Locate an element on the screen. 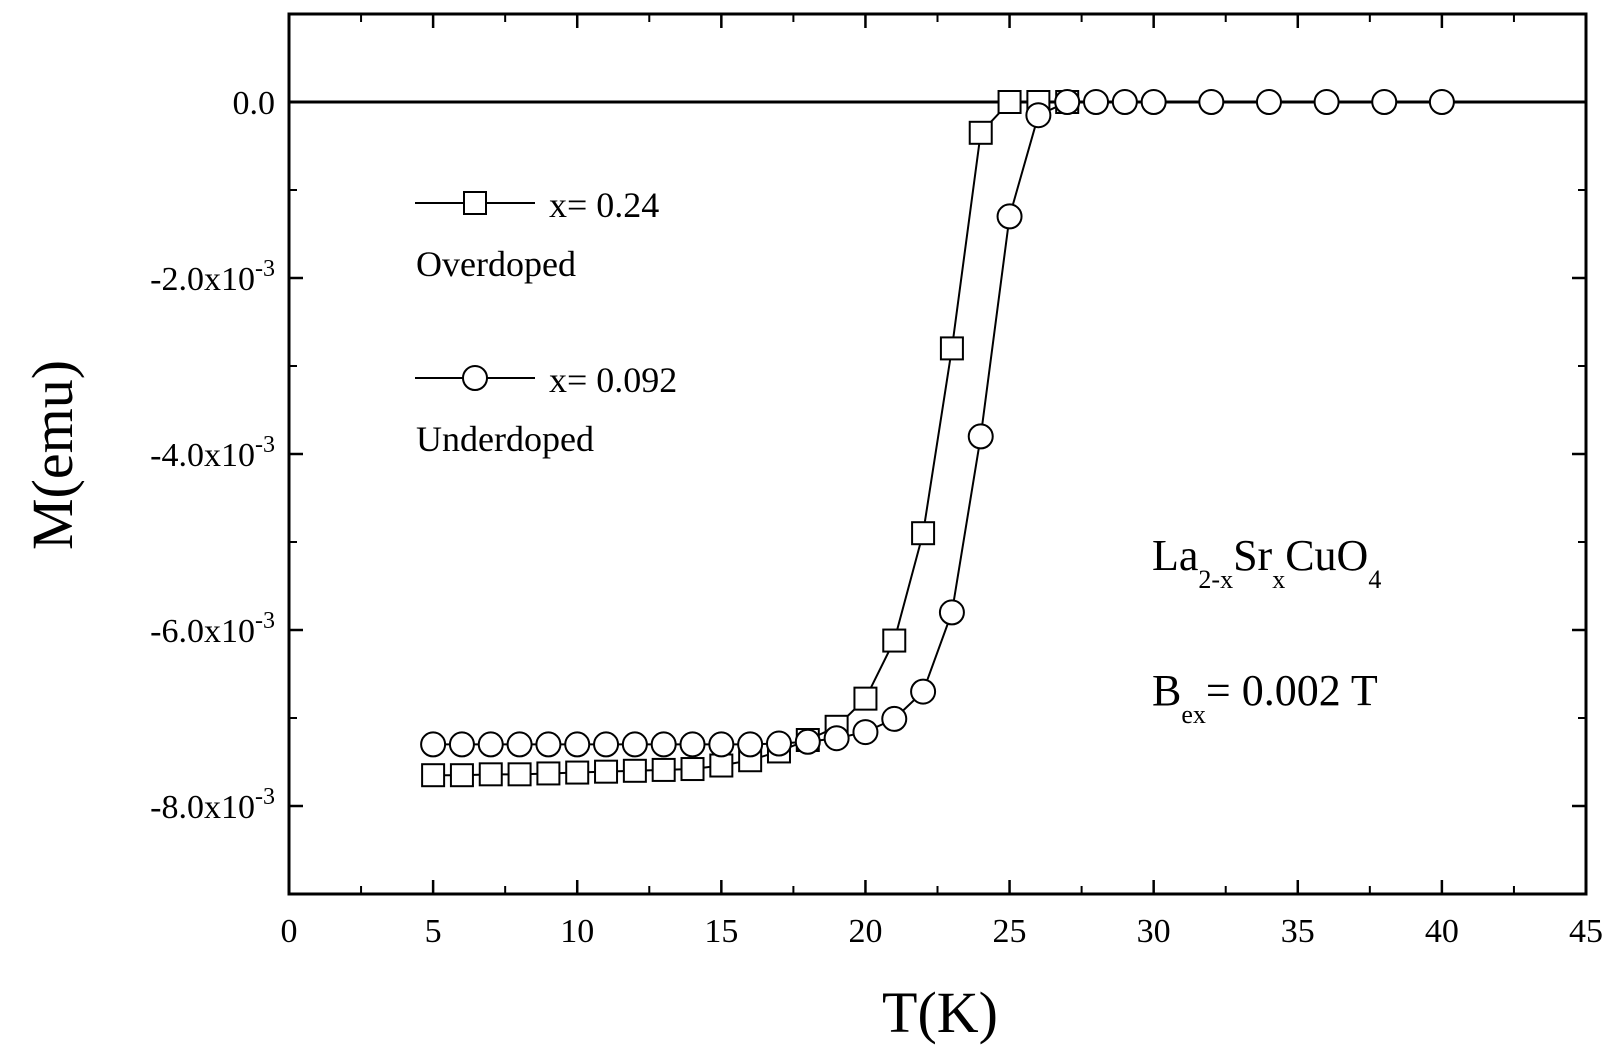  legend-label-x024: x= 0.24 is located at coordinates (604, 205).